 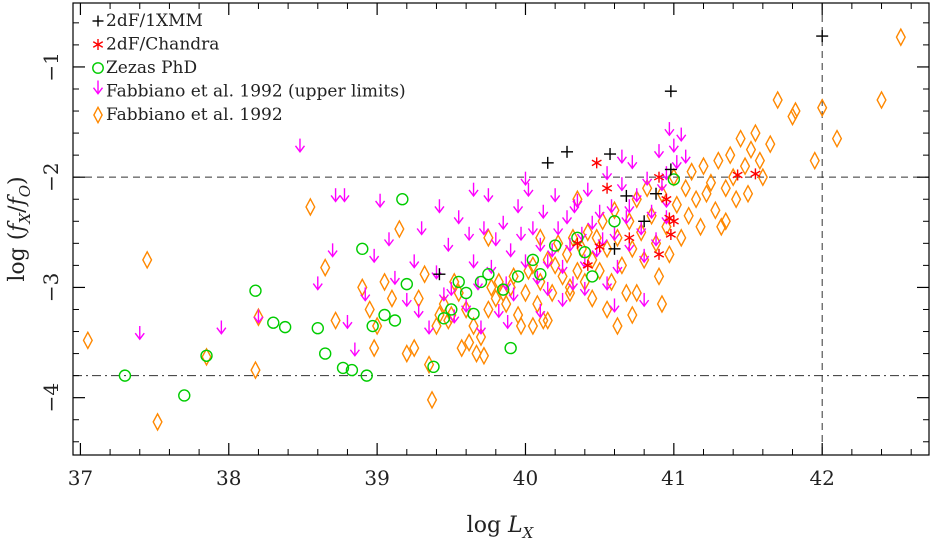 What do you see at coordinates (51, 66) in the screenshot?
I see `y-tick-label: −1` at bounding box center [51, 66].